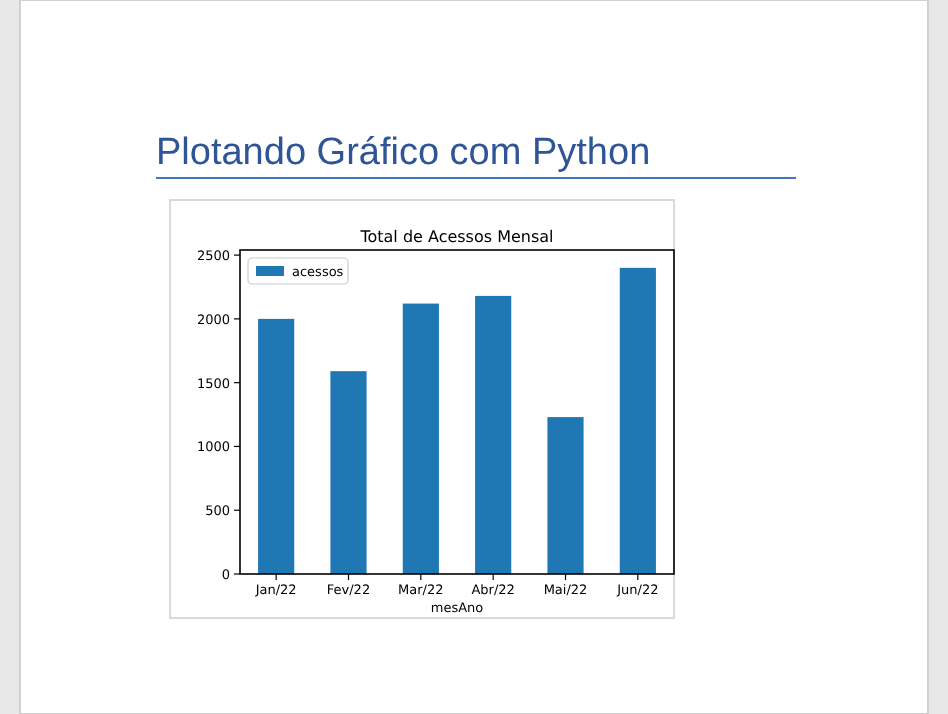  Describe the element at coordinates (456, 237) in the screenshot. I see `chart-title: Total de Acessos Mensal` at that location.